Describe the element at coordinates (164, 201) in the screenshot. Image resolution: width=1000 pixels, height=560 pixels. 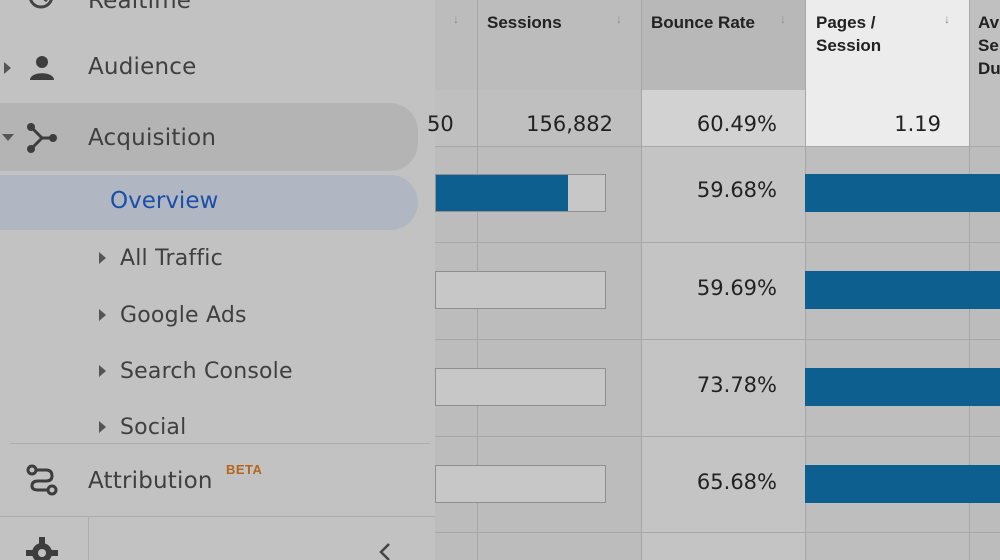
I see `sidebar-item-label: Overview` at that location.